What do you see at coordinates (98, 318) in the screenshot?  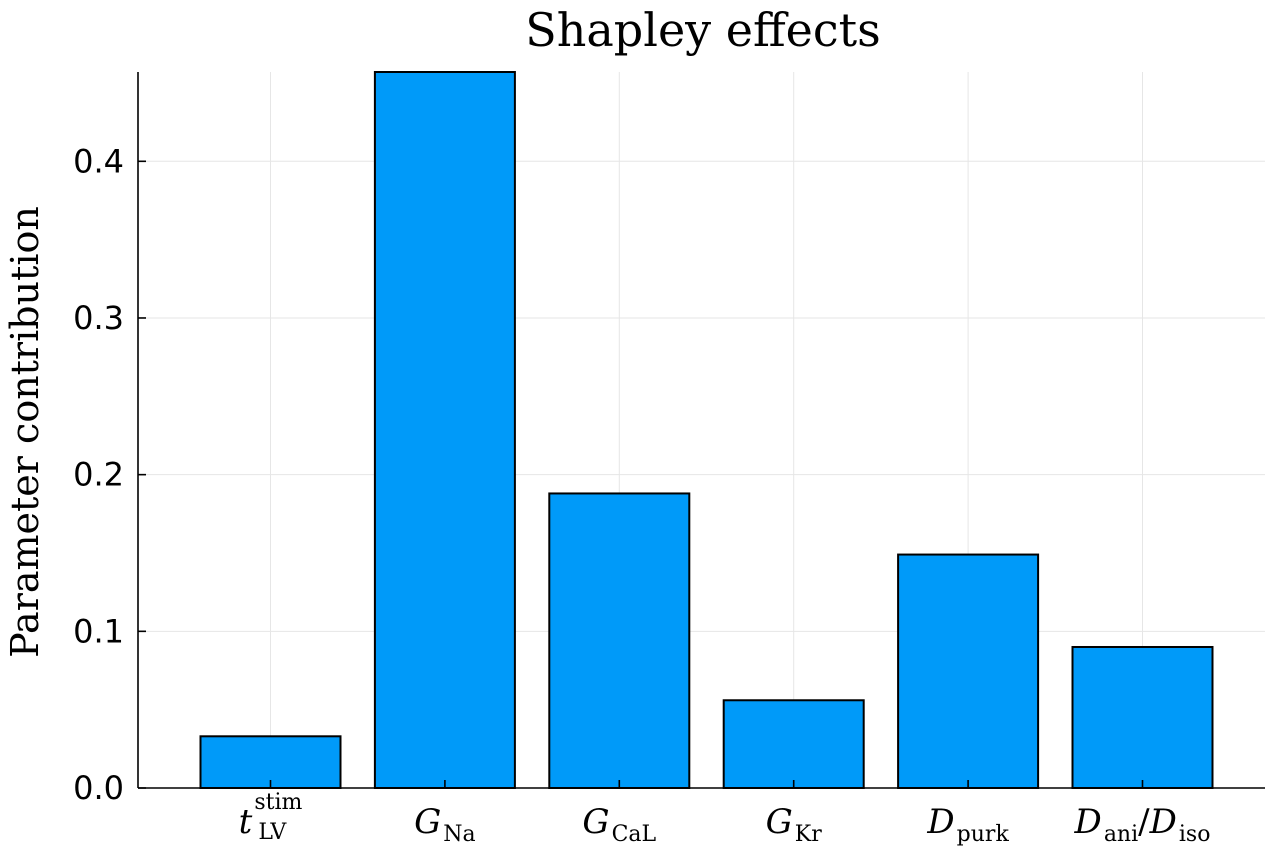 I see `y-tick-label: 0.3` at bounding box center [98, 318].